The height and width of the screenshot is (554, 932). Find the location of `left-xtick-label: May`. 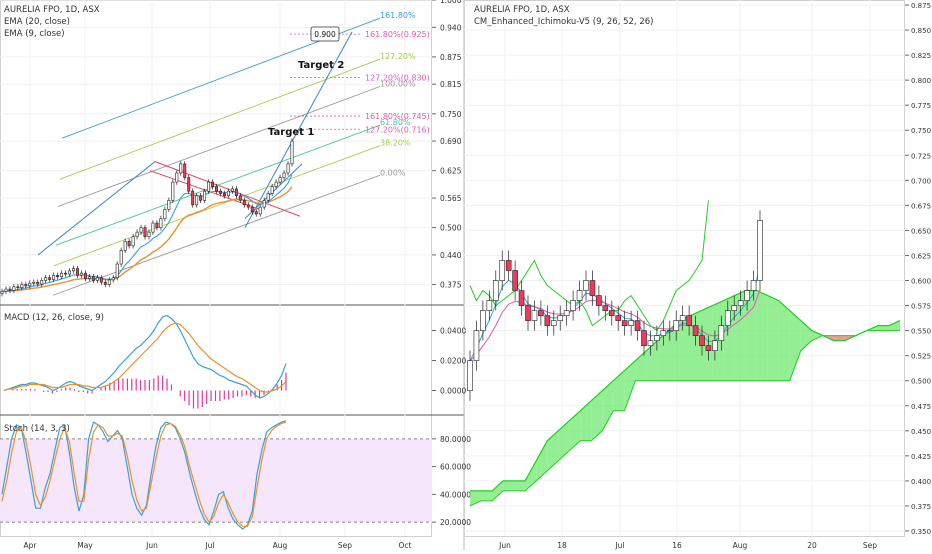

left-xtick-label: May is located at coordinates (85, 545).